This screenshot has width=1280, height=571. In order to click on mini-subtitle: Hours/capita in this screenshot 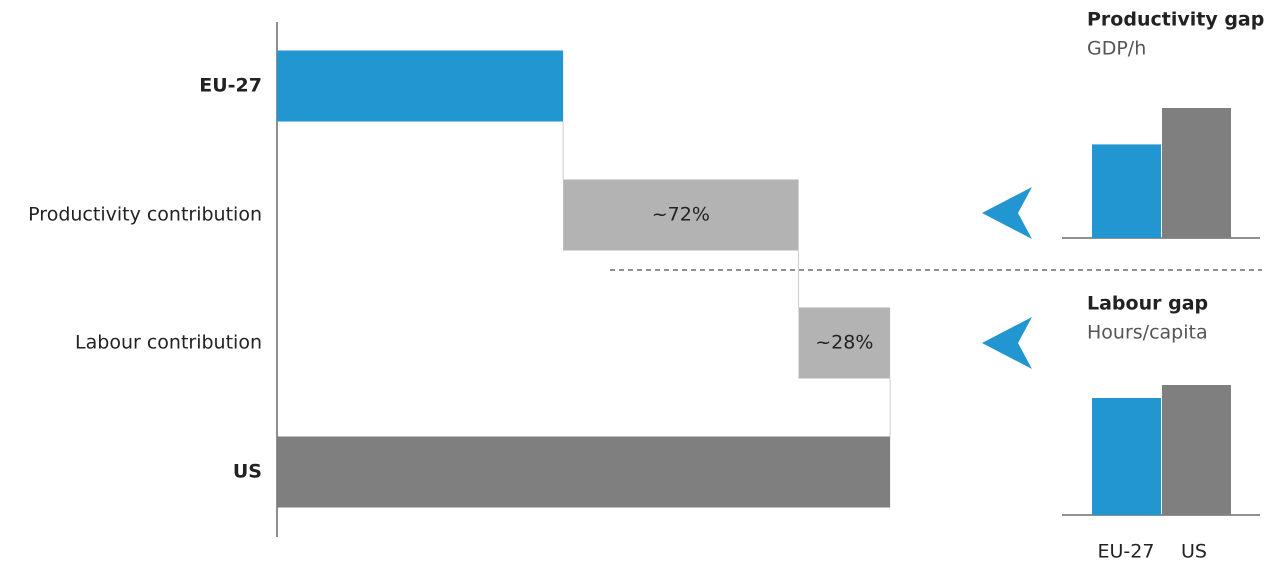, I will do `click(1147, 333)`.